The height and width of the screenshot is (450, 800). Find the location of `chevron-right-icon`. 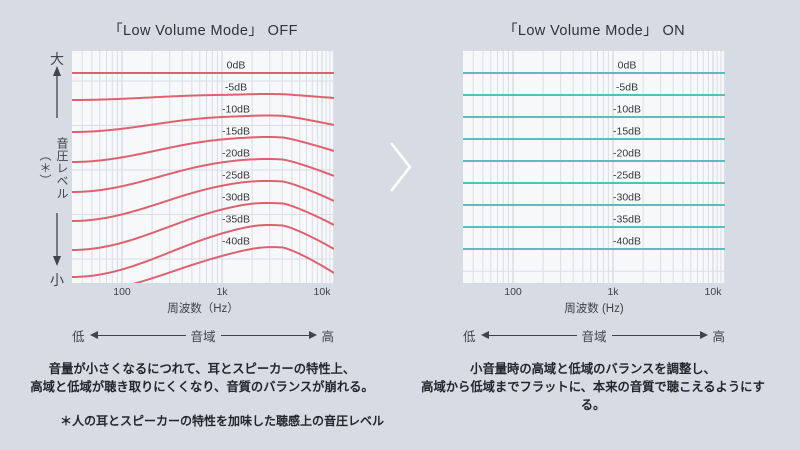

chevron-right-icon is located at coordinates (400, 167).